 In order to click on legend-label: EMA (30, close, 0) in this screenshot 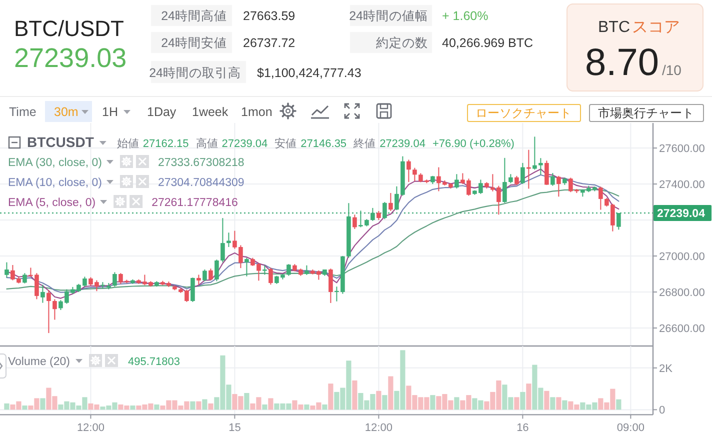, I will do `click(55, 163)`.